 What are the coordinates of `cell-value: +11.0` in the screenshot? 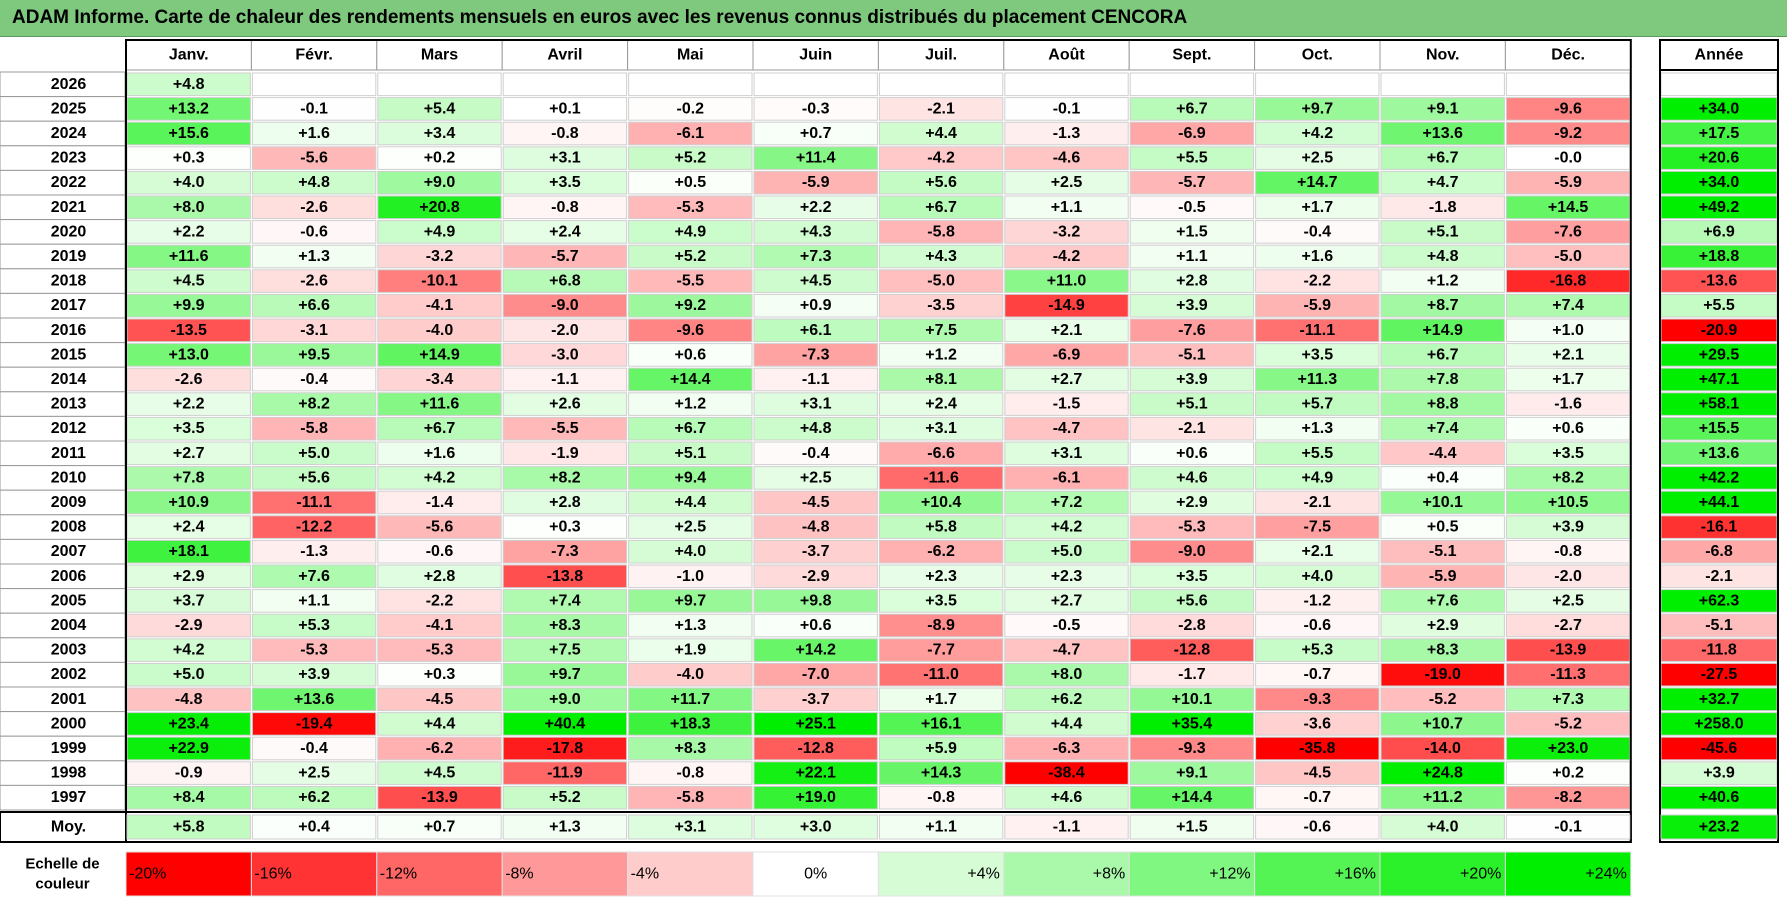 It's located at (1067, 281).